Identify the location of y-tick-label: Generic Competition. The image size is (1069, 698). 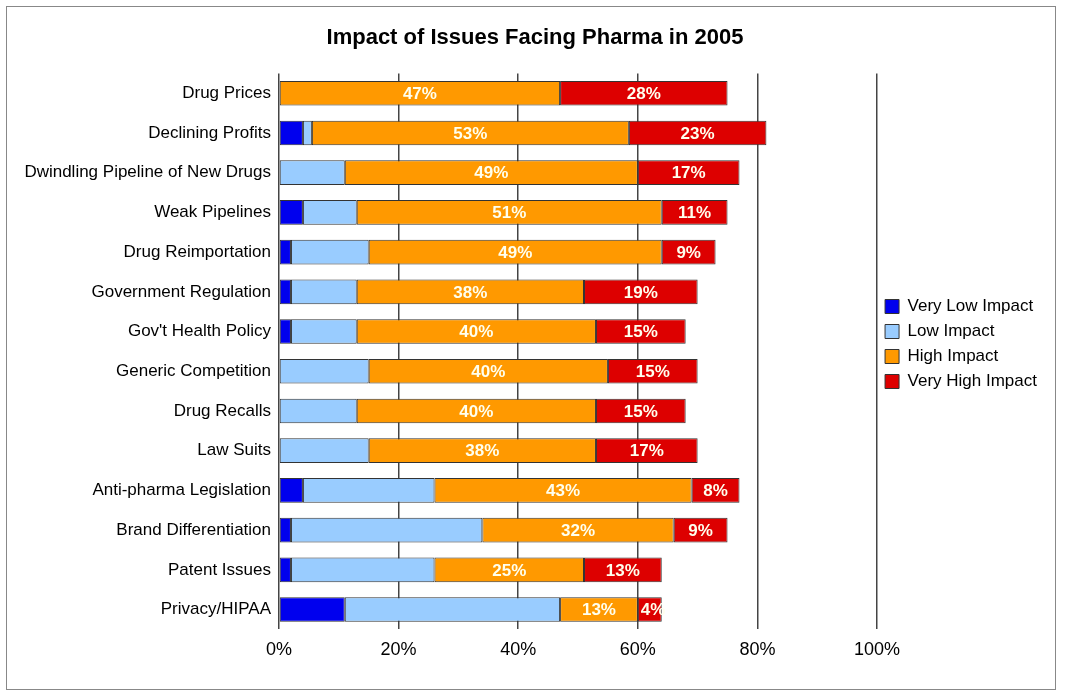
(193, 370).